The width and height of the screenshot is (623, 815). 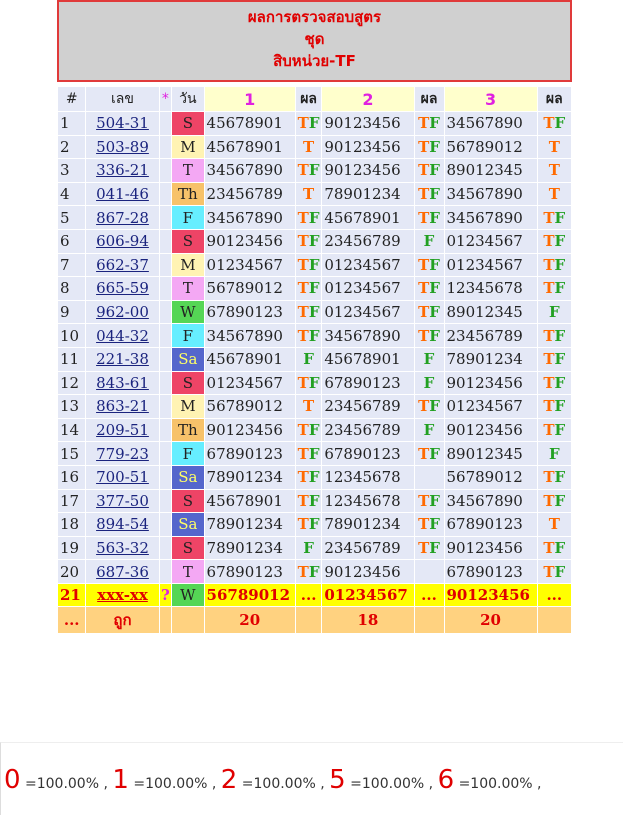 I want to click on stat-digit: 1, so click(x=120, y=780).